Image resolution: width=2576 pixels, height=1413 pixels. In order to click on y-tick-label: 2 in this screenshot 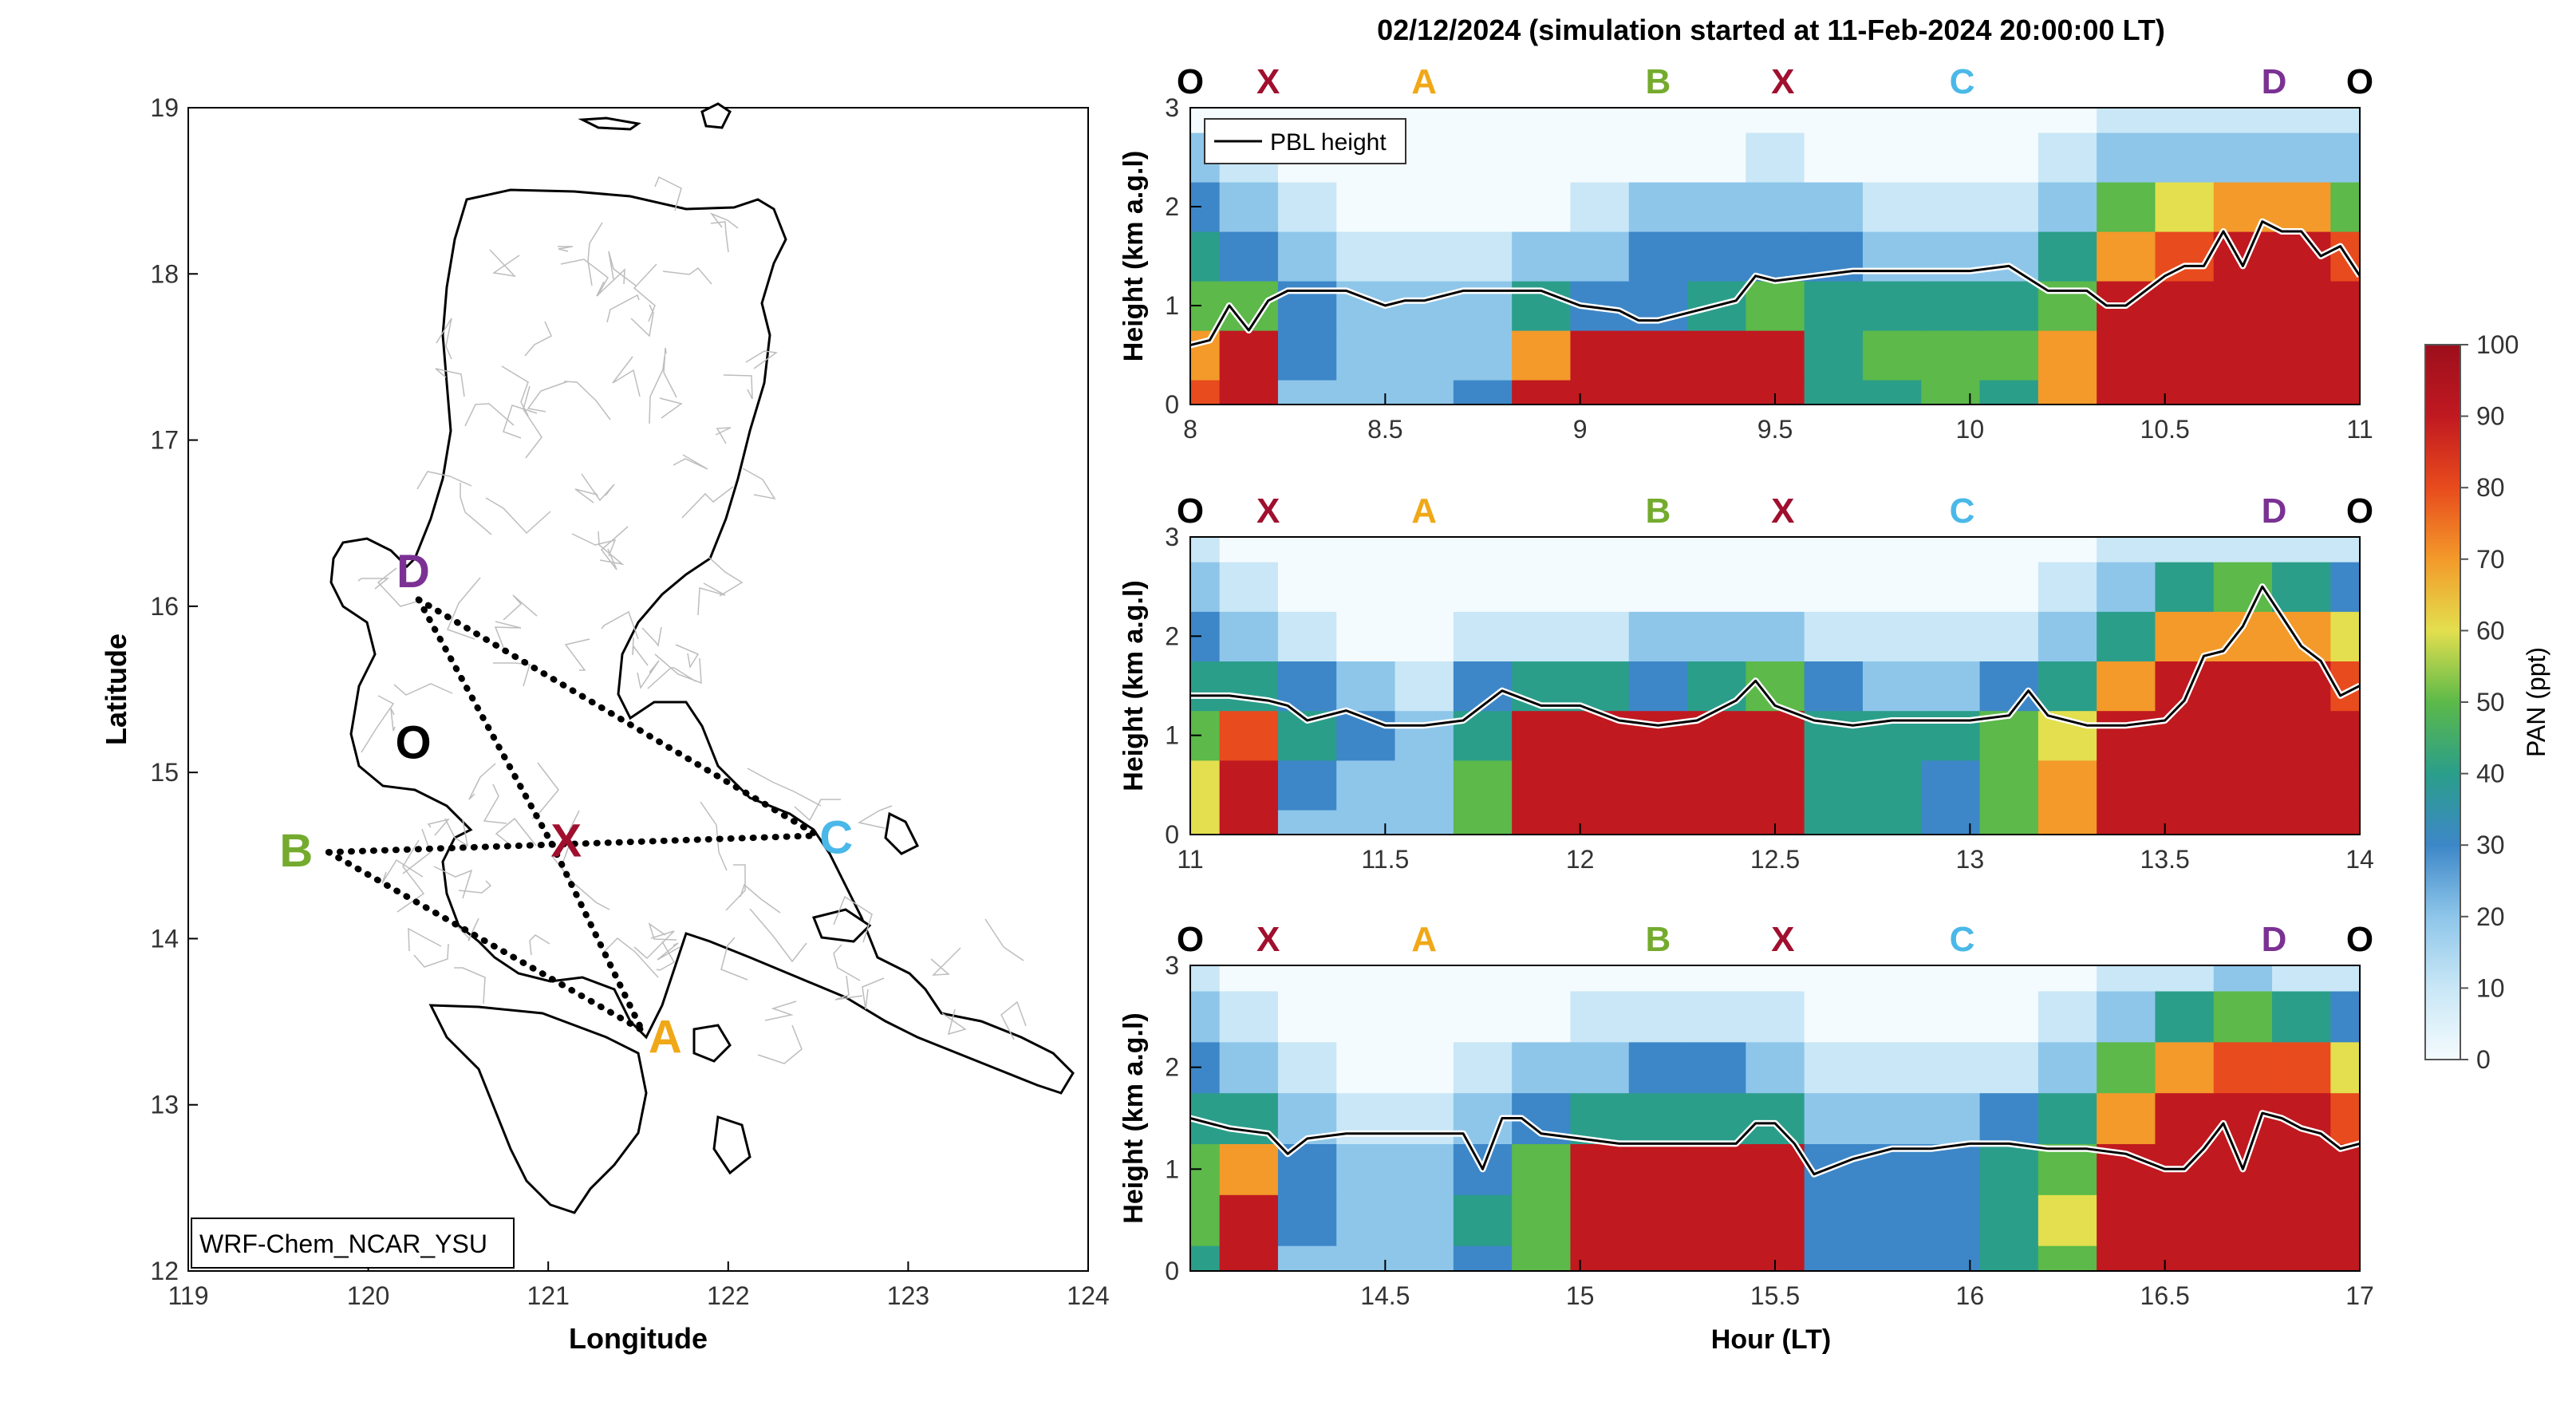, I will do `click(1172, 1067)`.